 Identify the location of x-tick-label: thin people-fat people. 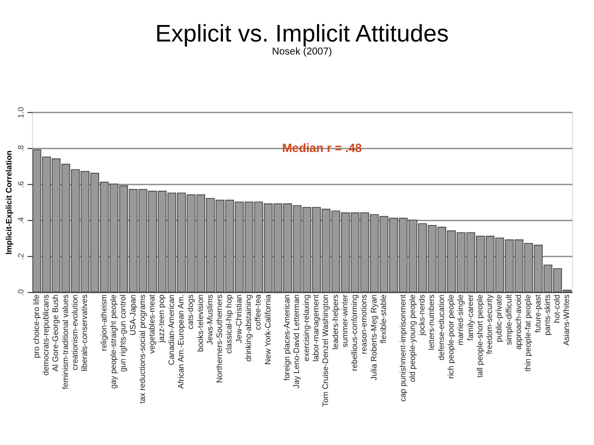
(528, 333).